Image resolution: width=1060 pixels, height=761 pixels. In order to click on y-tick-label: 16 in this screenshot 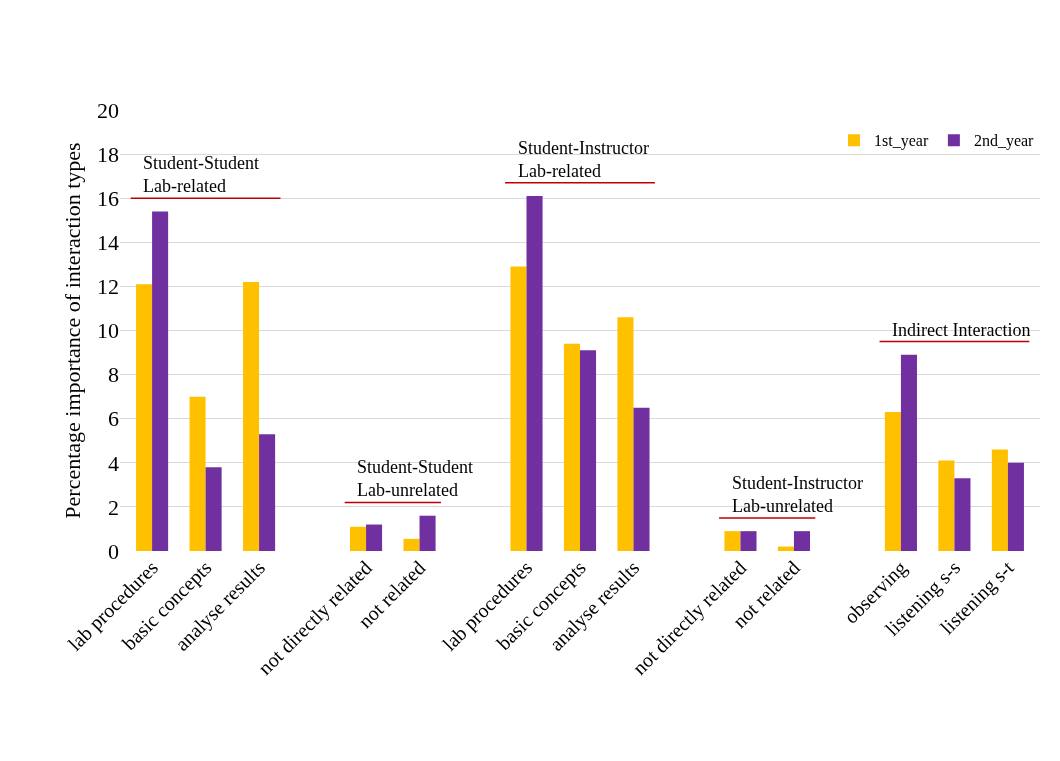, I will do `click(108, 198)`.